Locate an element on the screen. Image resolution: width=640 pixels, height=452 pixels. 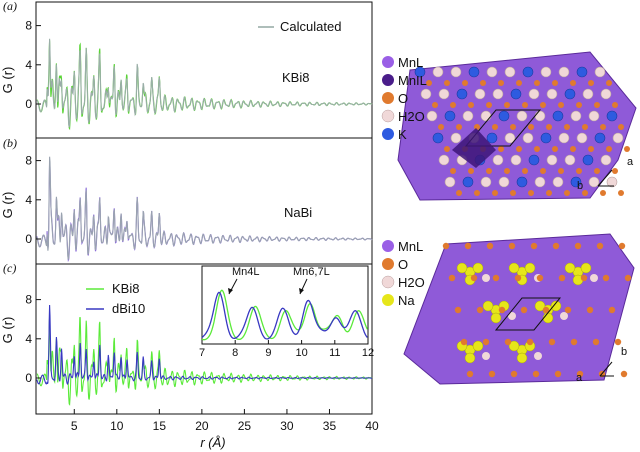
structure-bottom-legend: MnL O H2O Na is located at coordinates (403, 273).